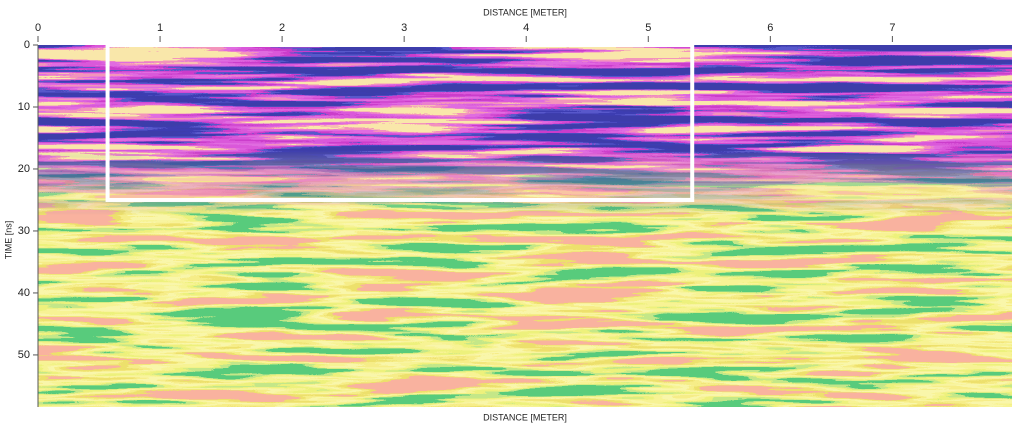 The width and height of the screenshot is (1024, 426). Describe the element at coordinates (648, 28) in the screenshot. I see `x-tick-label: 5` at that location.